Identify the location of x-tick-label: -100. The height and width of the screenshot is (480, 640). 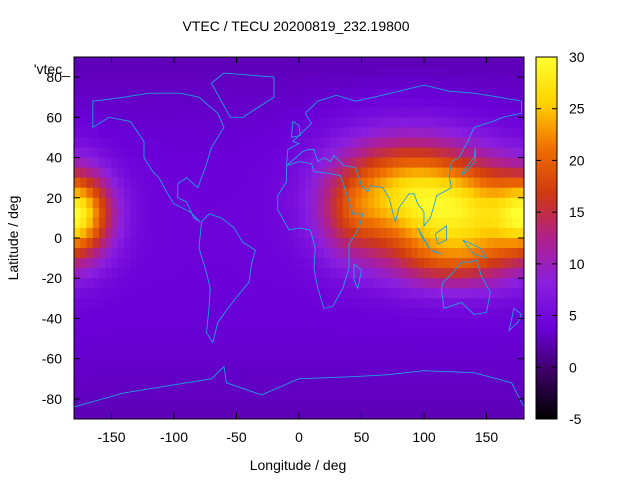
(174, 437).